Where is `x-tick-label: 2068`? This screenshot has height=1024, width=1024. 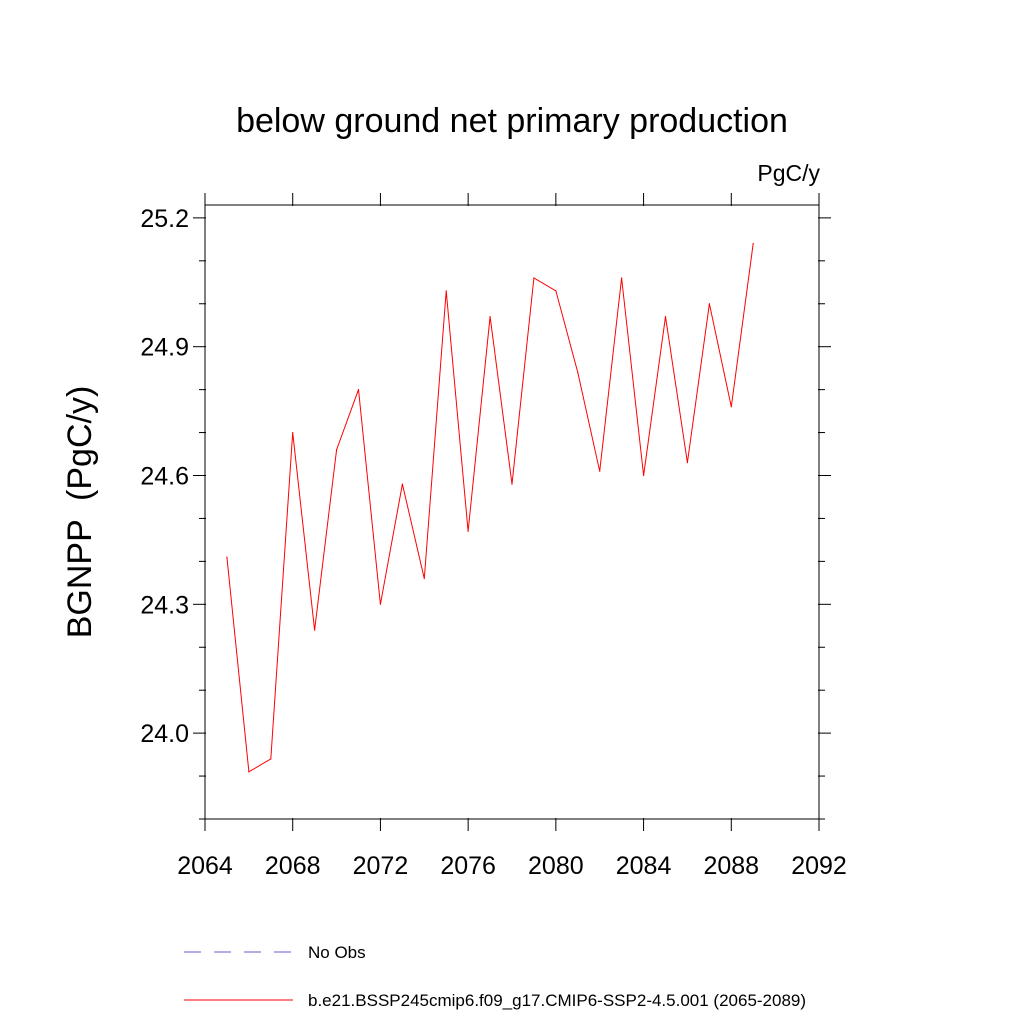 x-tick-label: 2068 is located at coordinates (293, 866).